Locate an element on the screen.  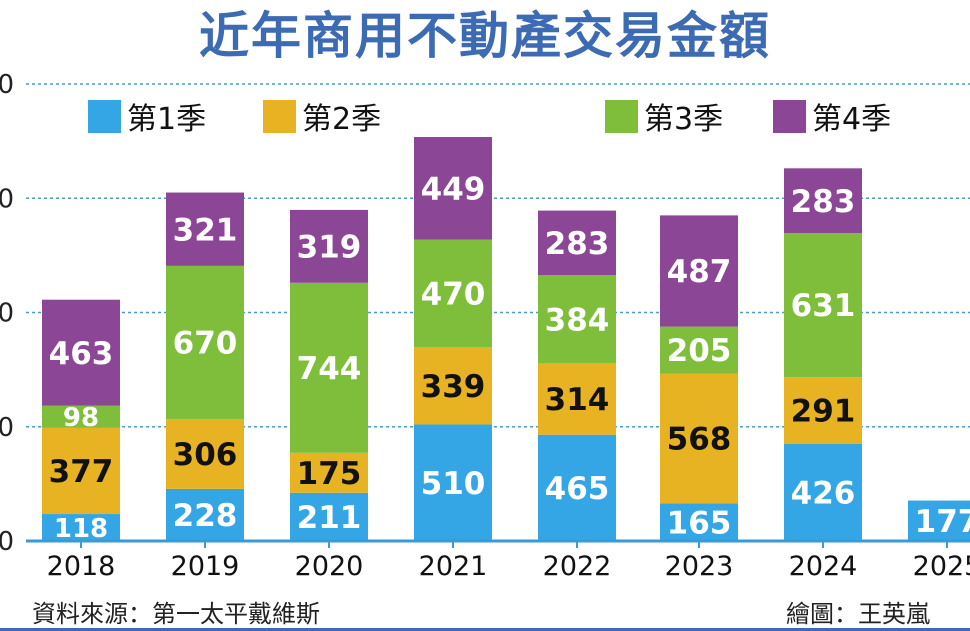
data-label: 568 is located at coordinates (699, 440).